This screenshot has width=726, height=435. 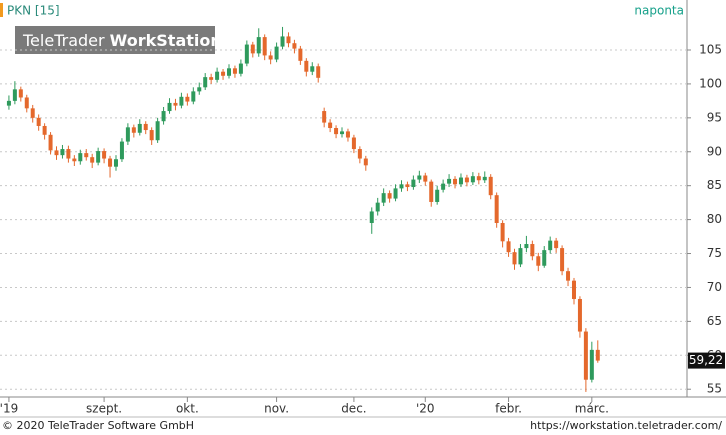 What do you see at coordinates (710, 83) in the screenshot?
I see `y-tick-label: 100` at bounding box center [710, 83].